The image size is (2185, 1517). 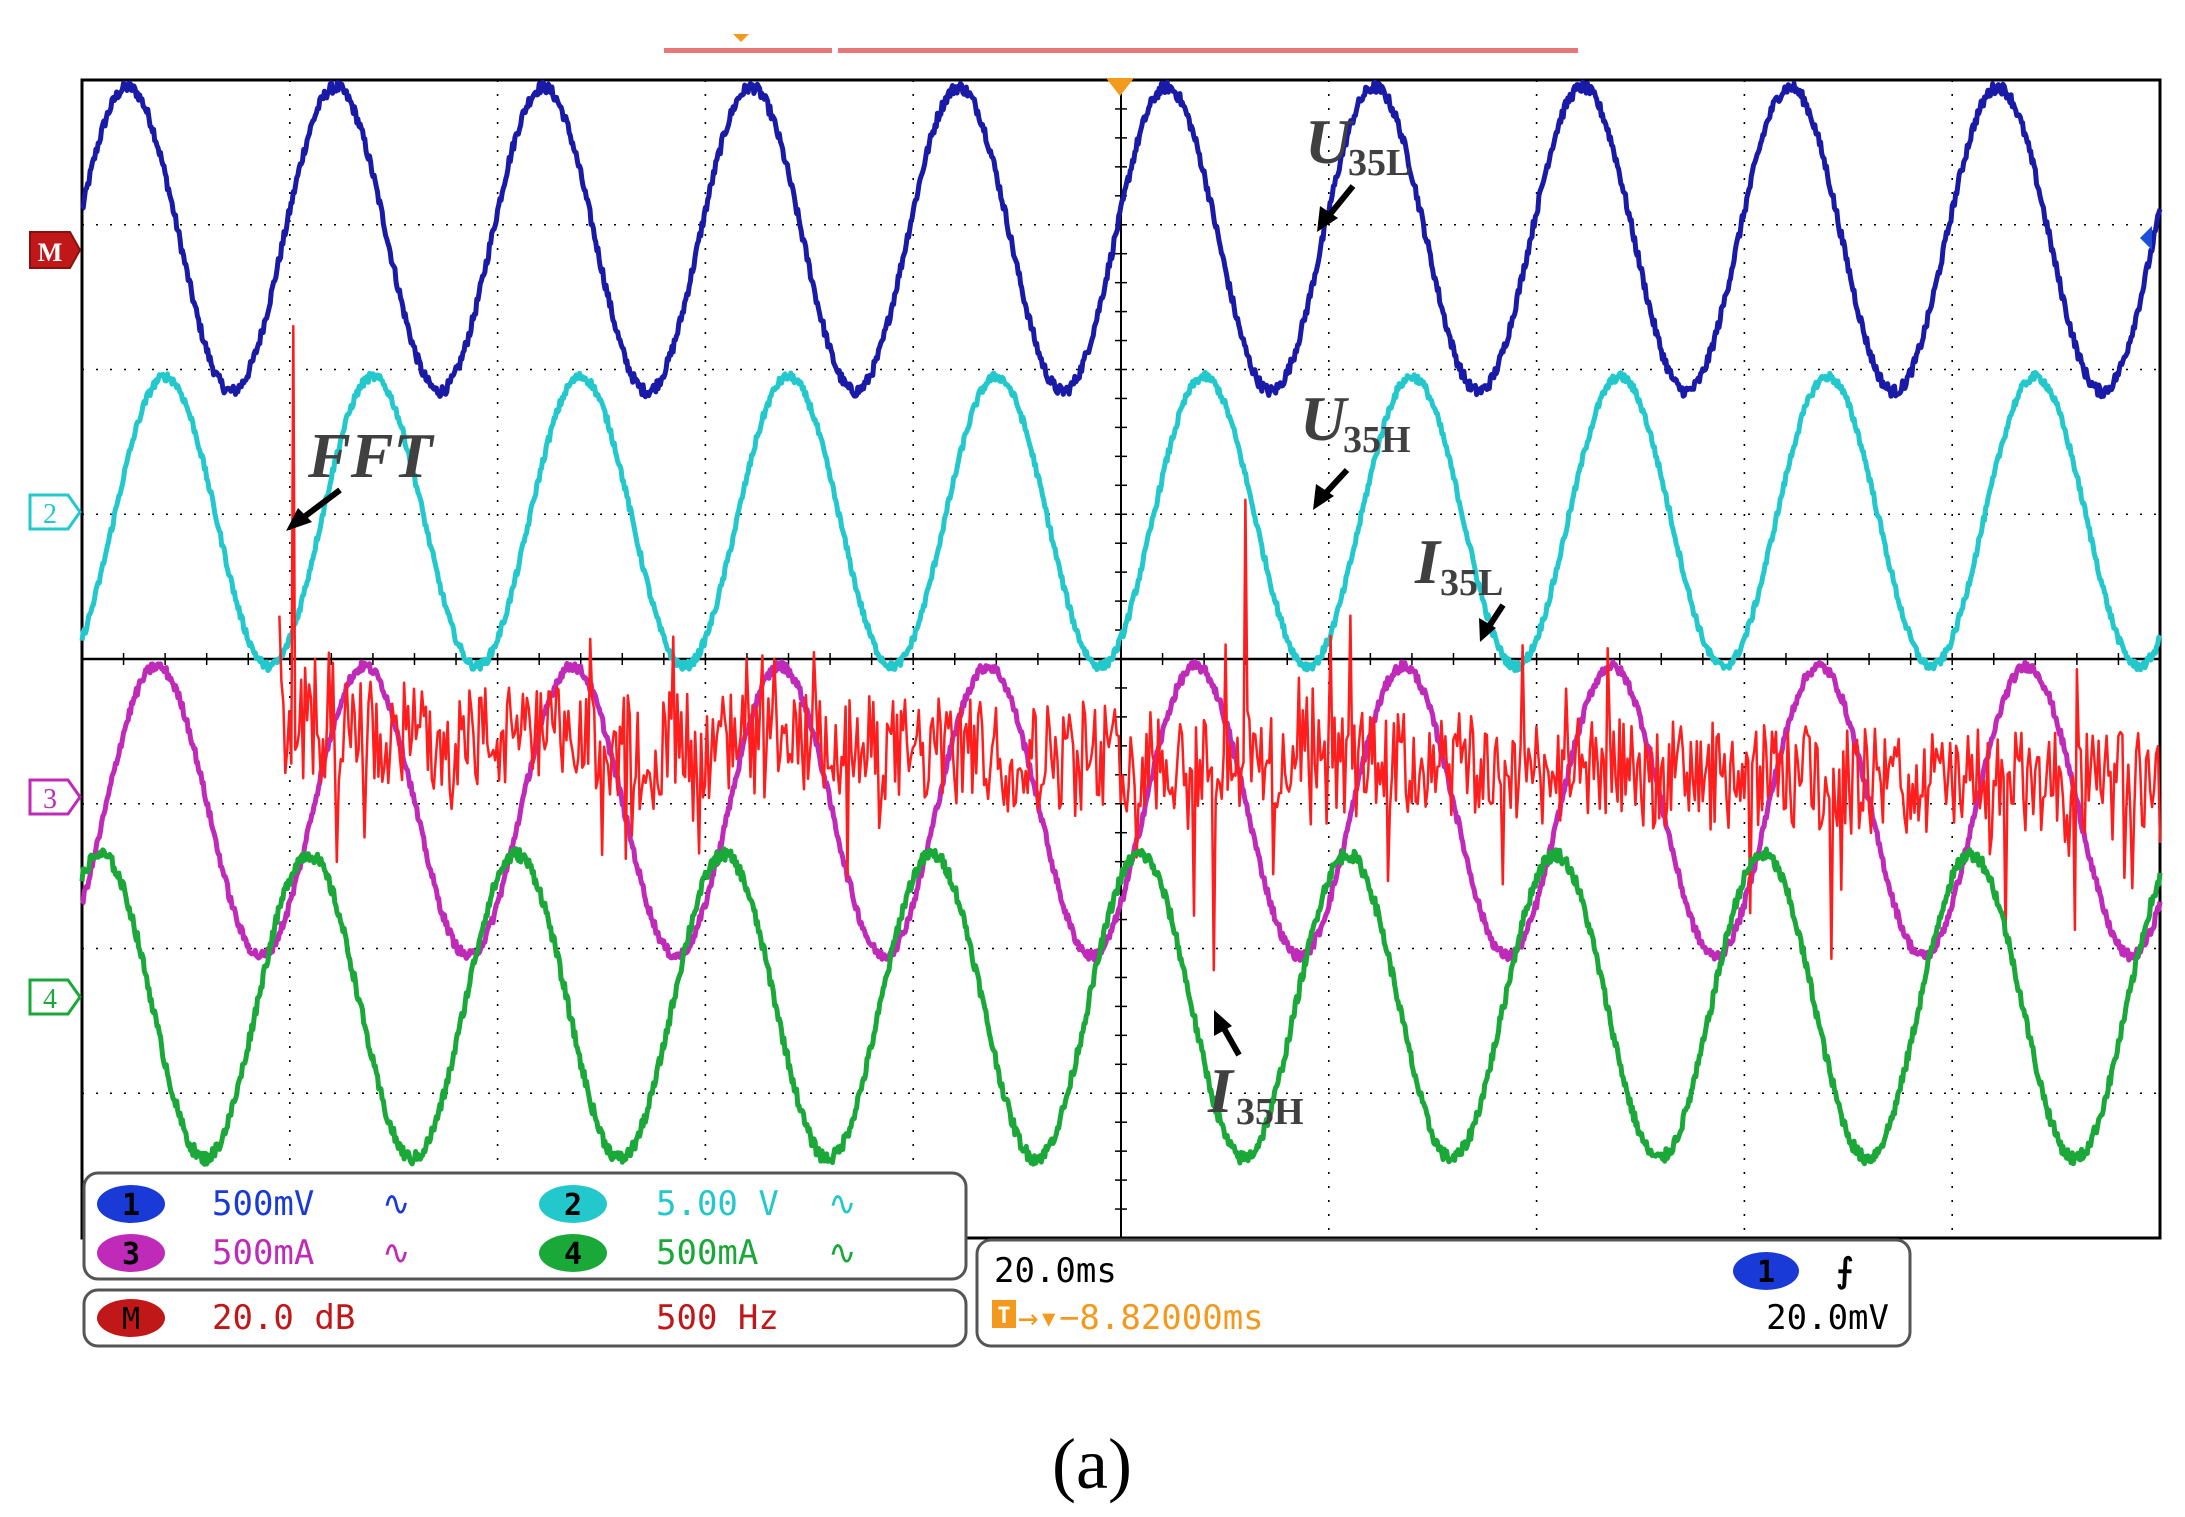 I want to click on trigger-source-badge, so click(x=1766, y=1271).